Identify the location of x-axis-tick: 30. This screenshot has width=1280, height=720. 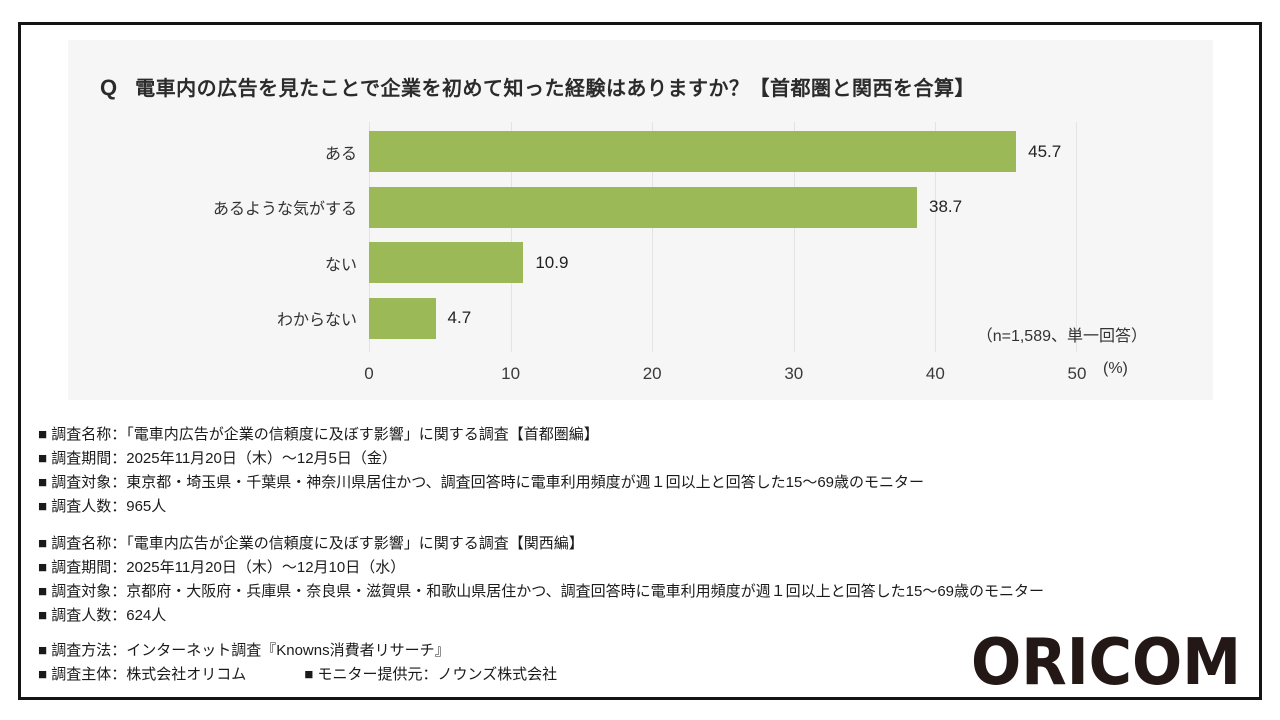
(794, 373).